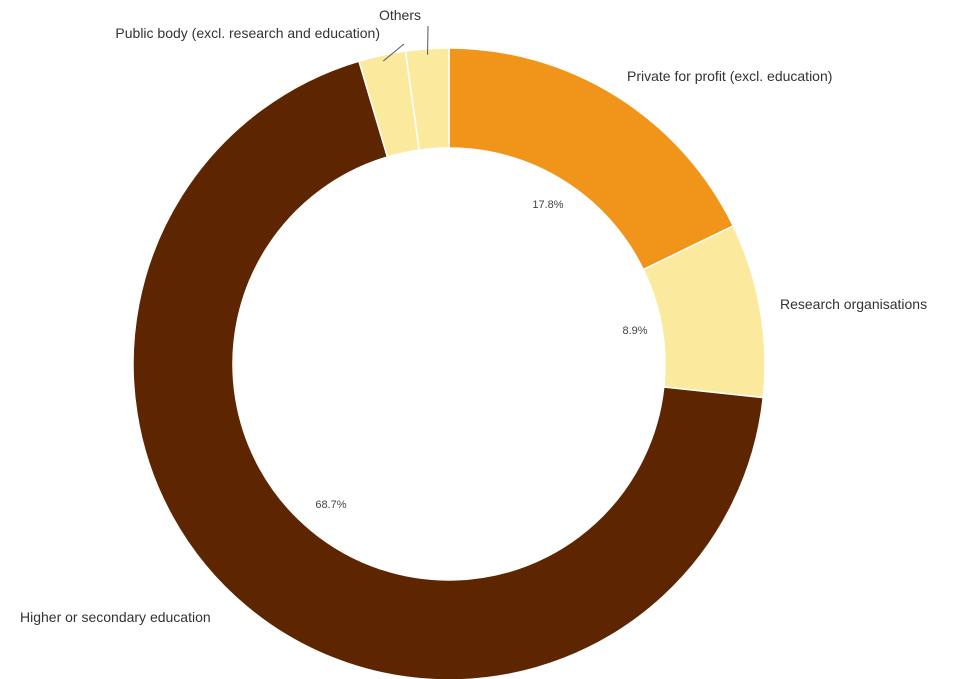 Image resolution: width=953 pixels, height=679 pixels. Describe the element at coordinates (427, 99) in the screenshot. I see `slice-others` at that location.